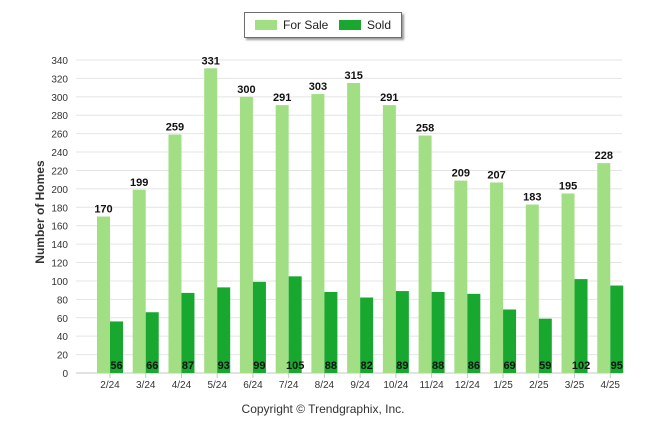 This screenshot has width=646, height=434. I want to click on x-tick-label: 2/25, so click(539, 385).